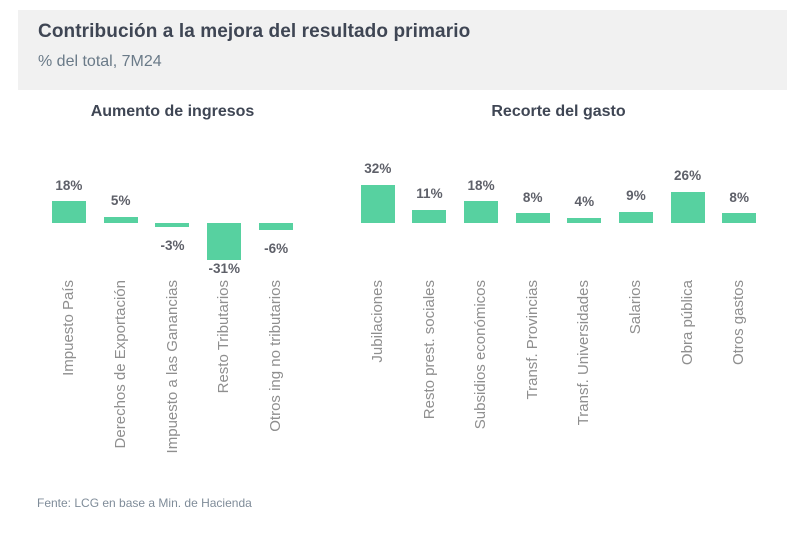 The width and height of the screenshot is (800, 533). I want to click on source-note: Fente: LCG en base a Min. de Hacienda, so click(144, 503).